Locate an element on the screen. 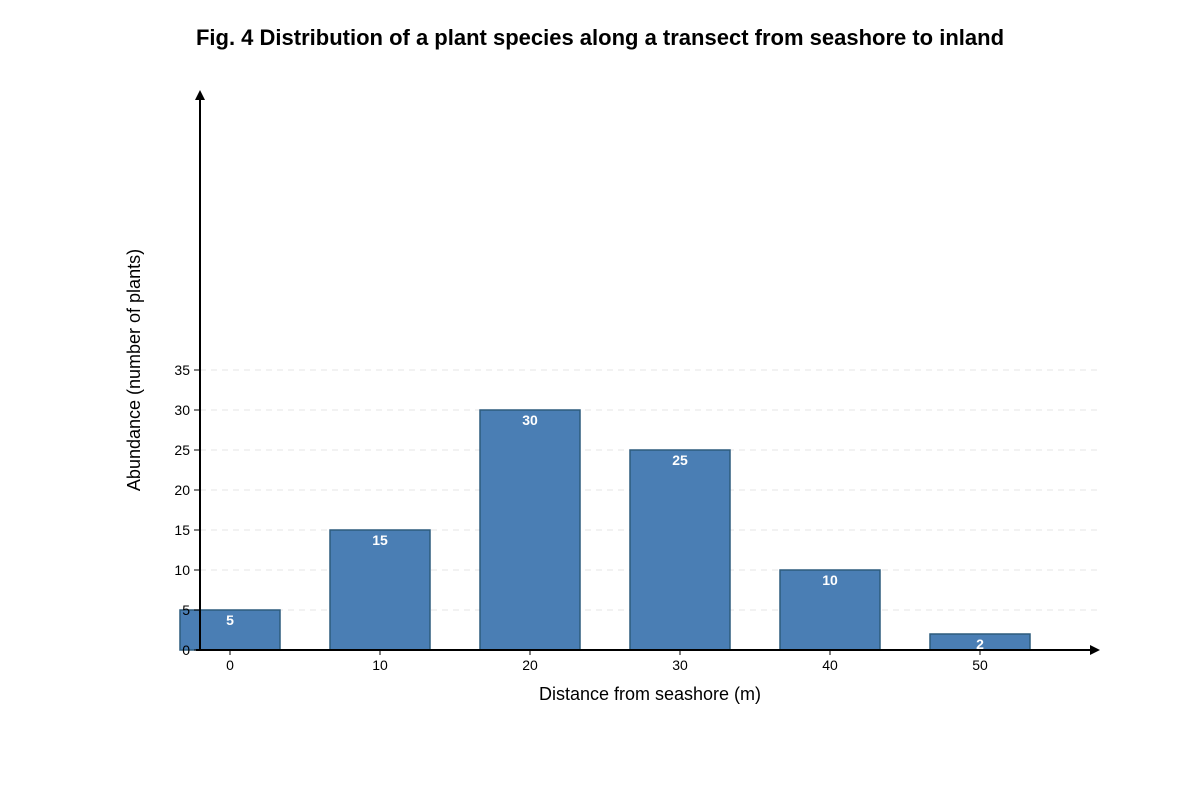  x-tick-label-20: 20 is located at coordinates (530, 665).